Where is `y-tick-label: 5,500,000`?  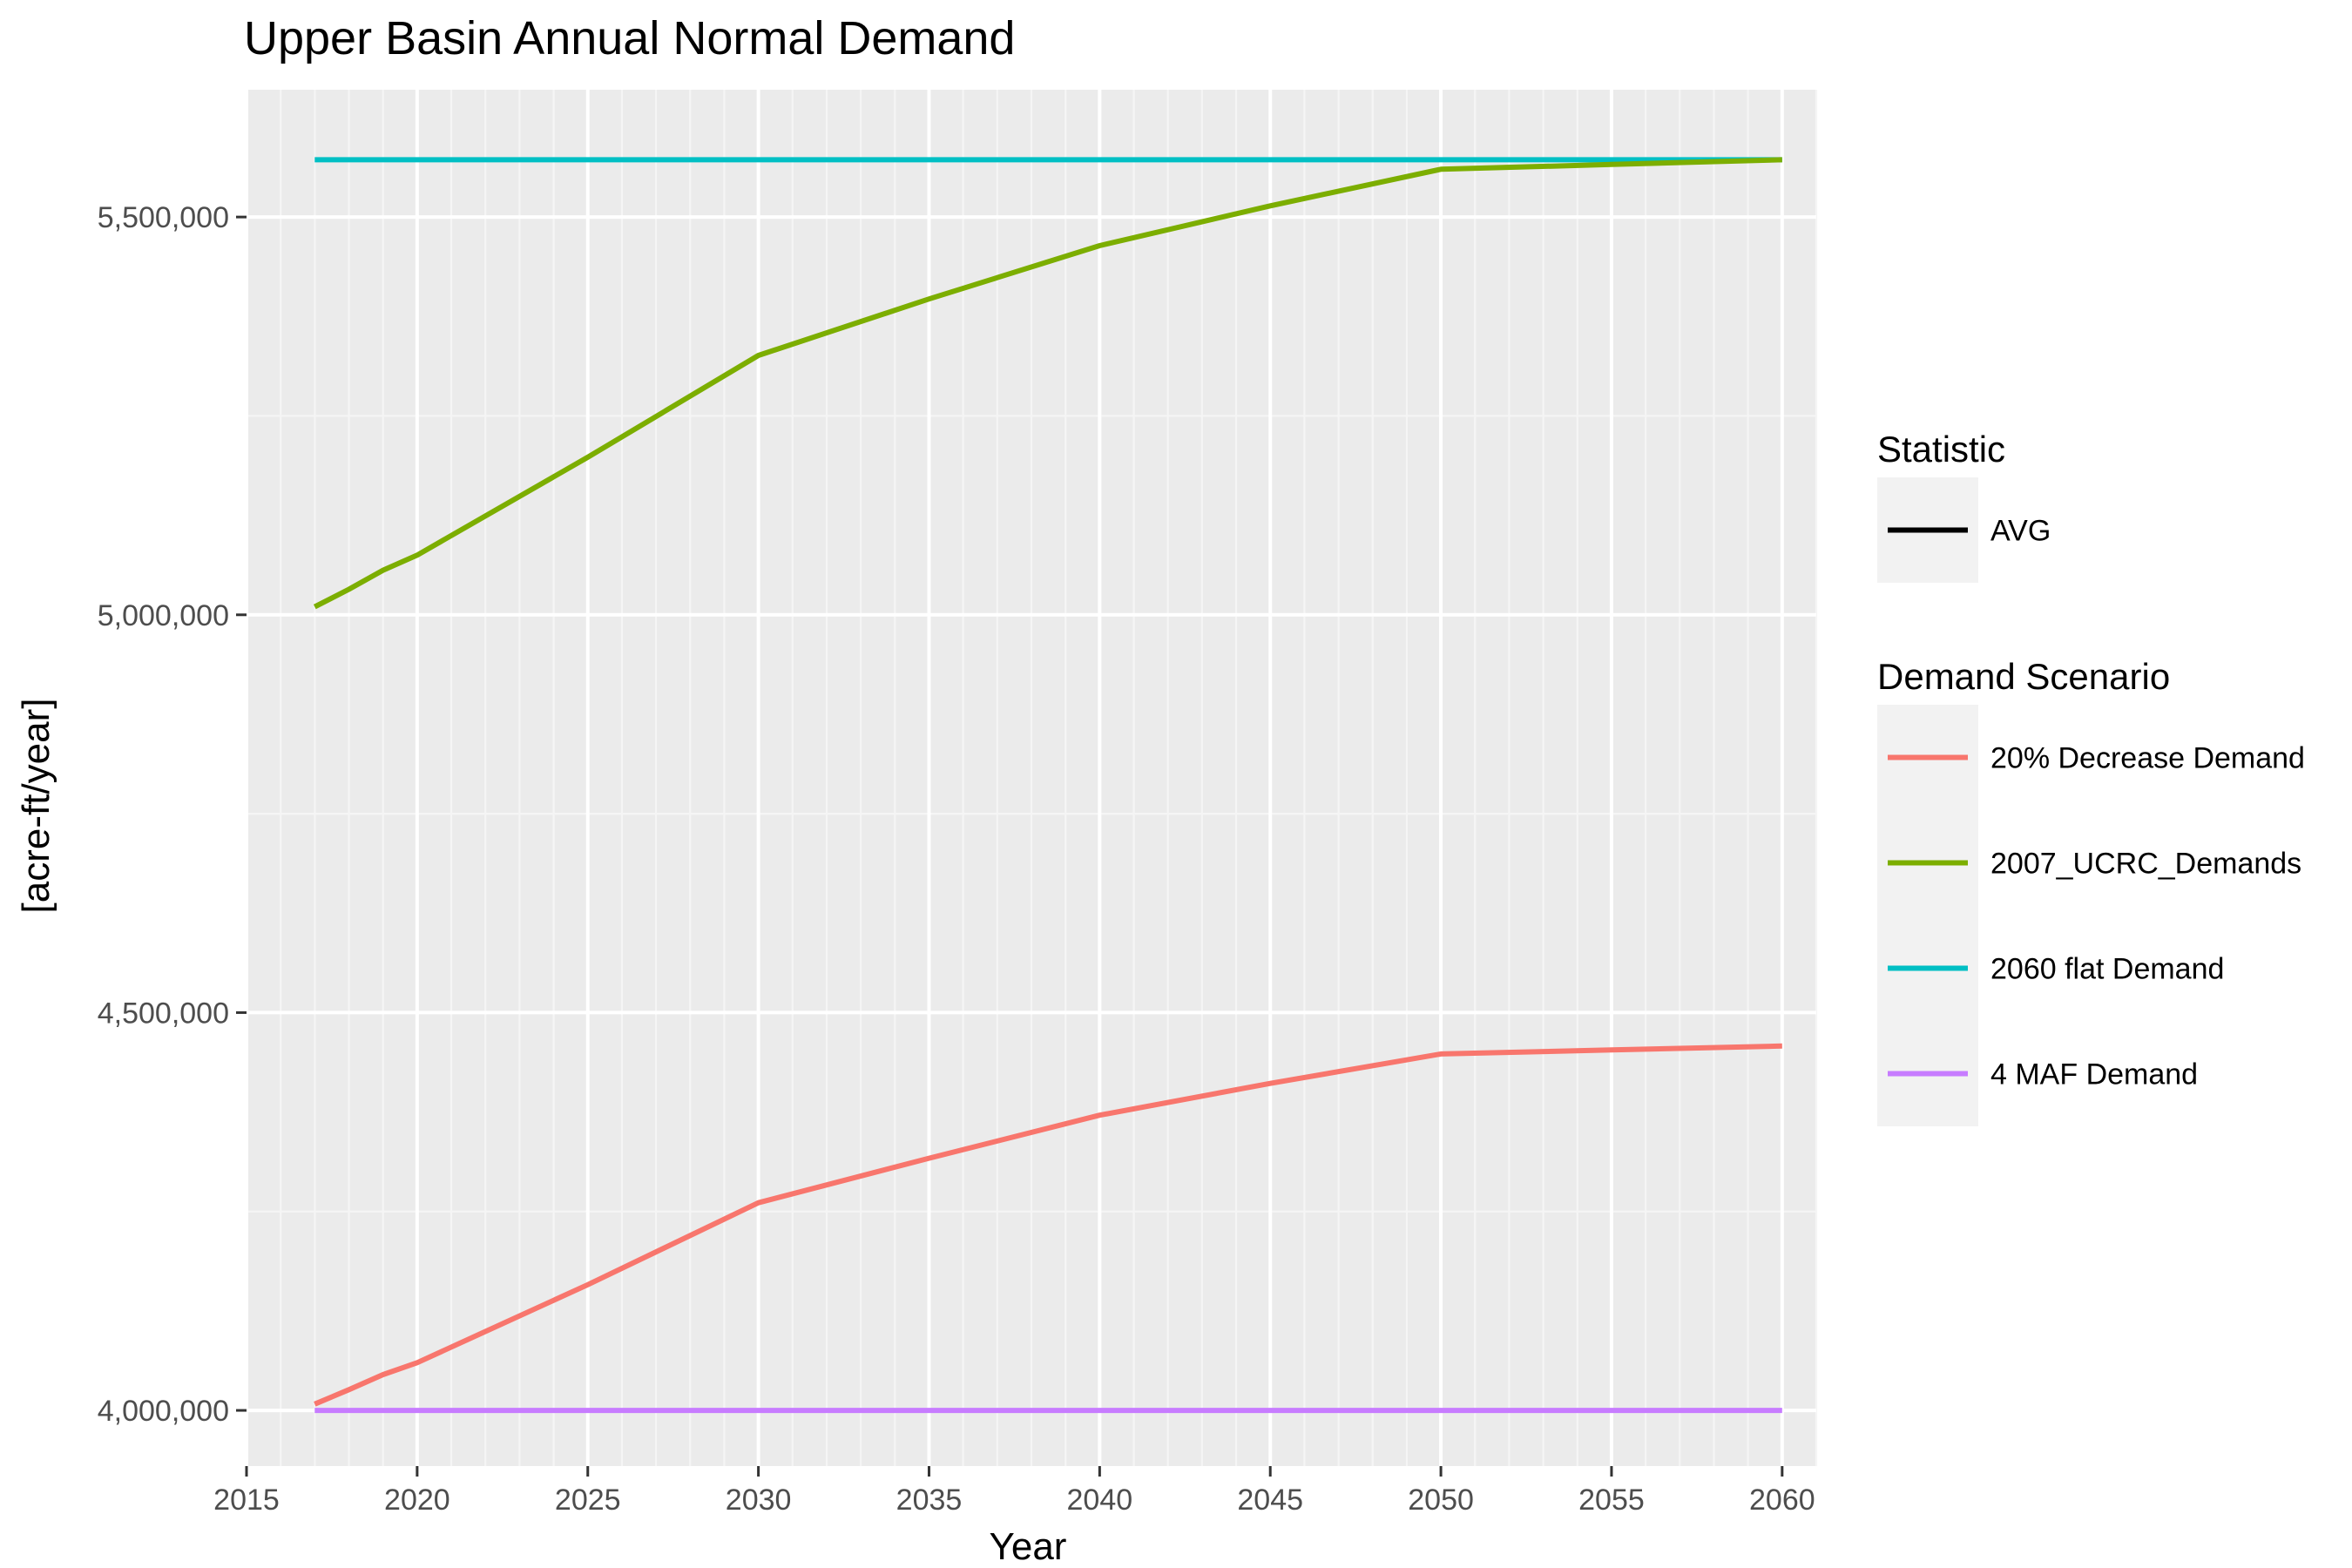 y-tick-label: 5,500,000 is located at coordinates (163, 217).